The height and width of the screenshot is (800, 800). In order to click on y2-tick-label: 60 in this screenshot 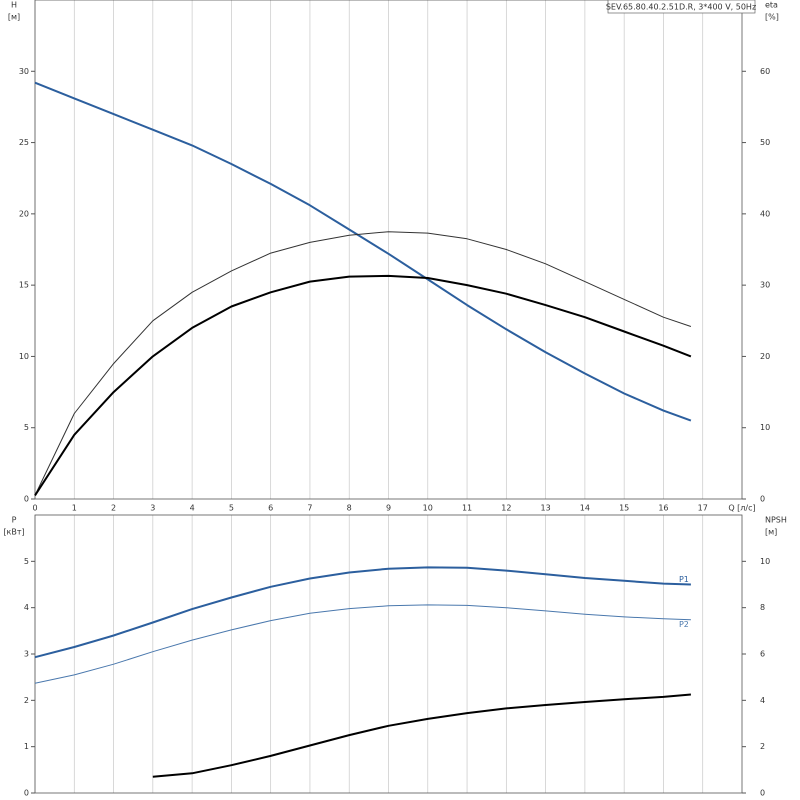, I will do `click(765, 71)`.